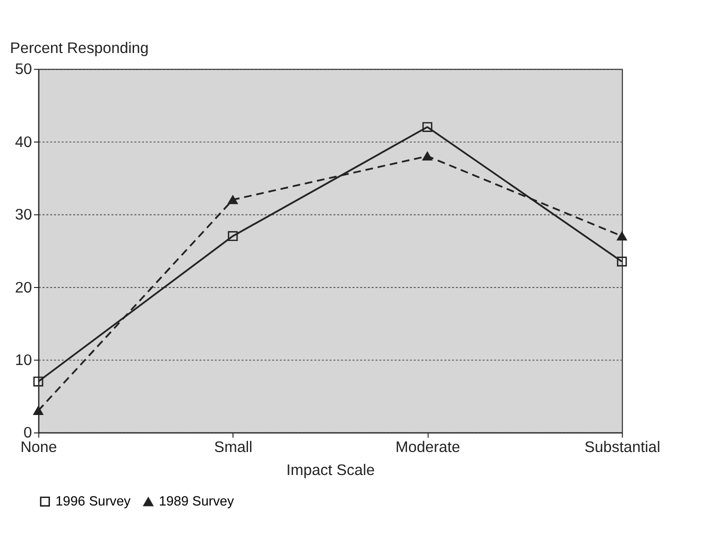  I want to click on y-tick-label: 10, so click(23, 360).